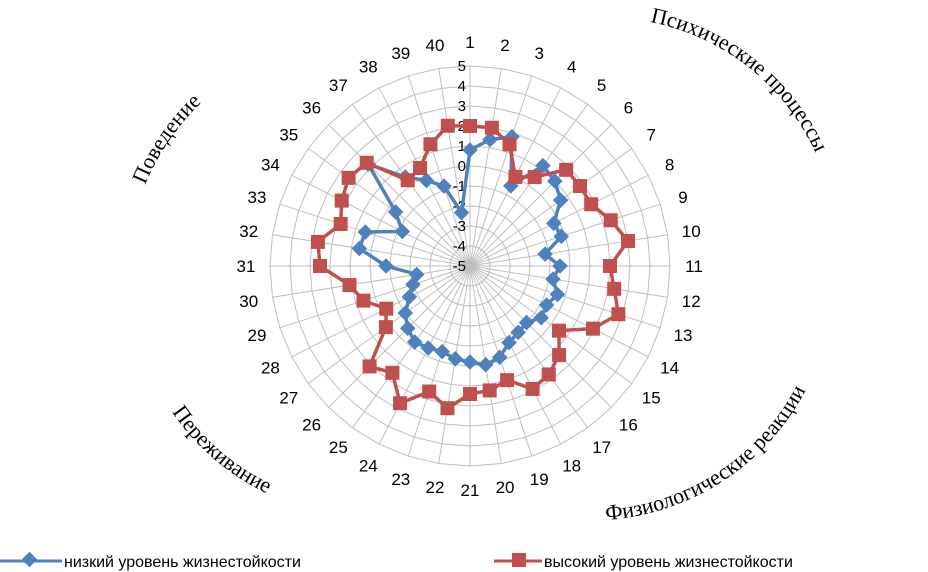  I want to click on legend-item-high: высокий уровень жизнестойкости, so click(643, 562).